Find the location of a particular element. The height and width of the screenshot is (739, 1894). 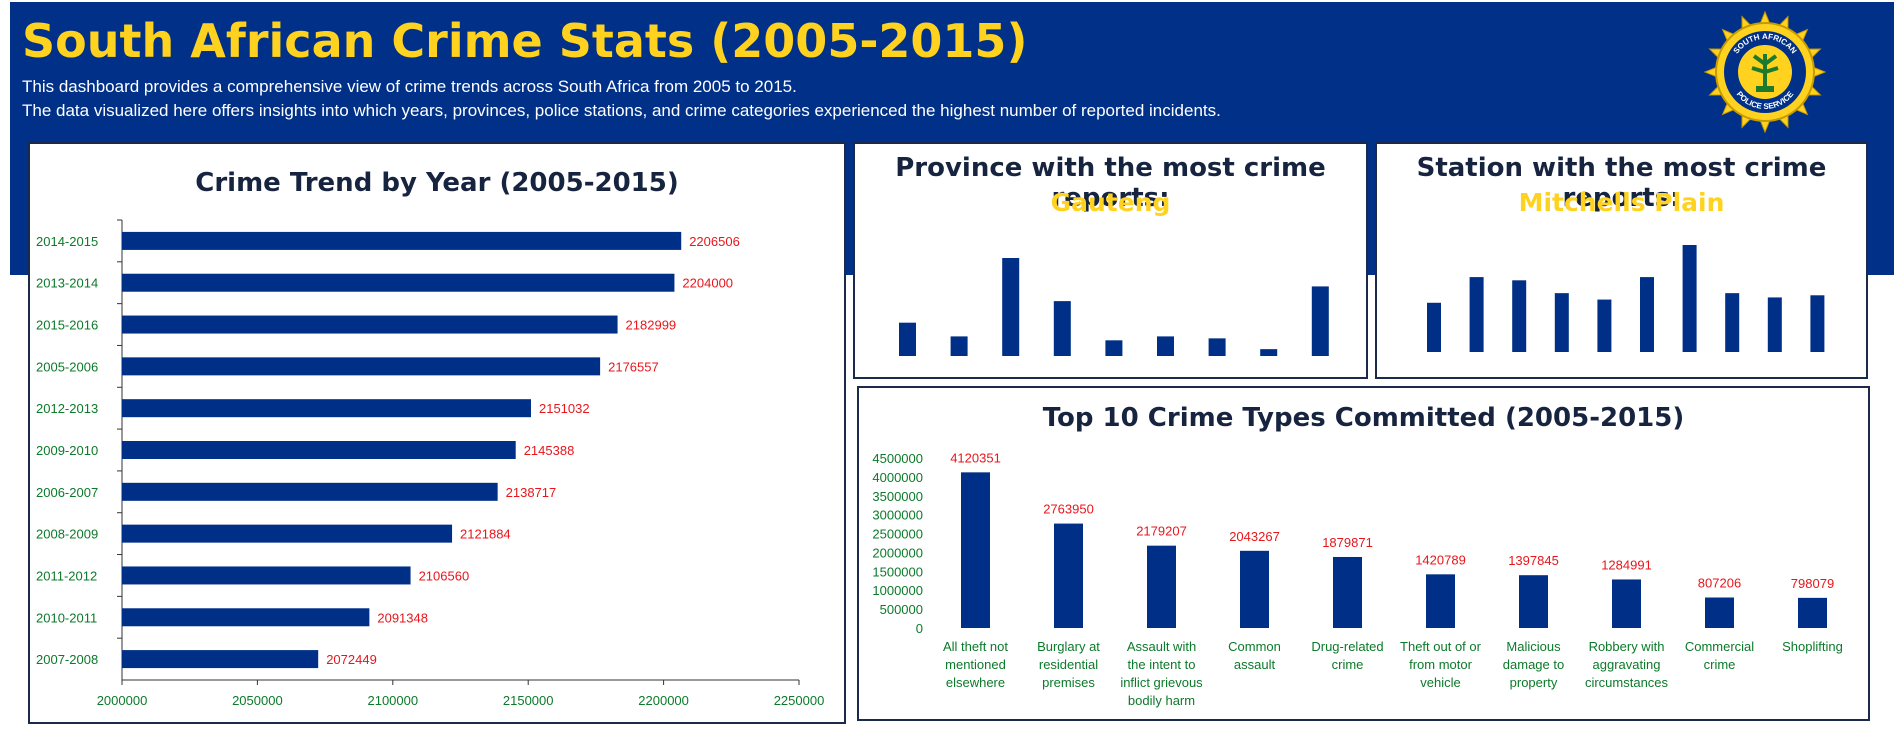

crime-type-category-label: Burglary at residential premises is located at coordinates (1068, 664).